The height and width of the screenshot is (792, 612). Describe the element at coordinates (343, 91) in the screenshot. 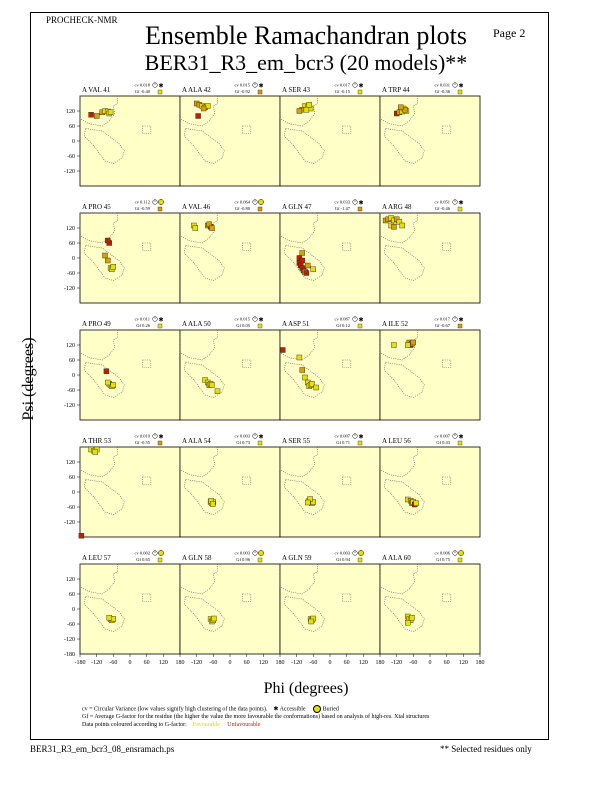

I see `gf-value-3: Gf -0.15` at that location.